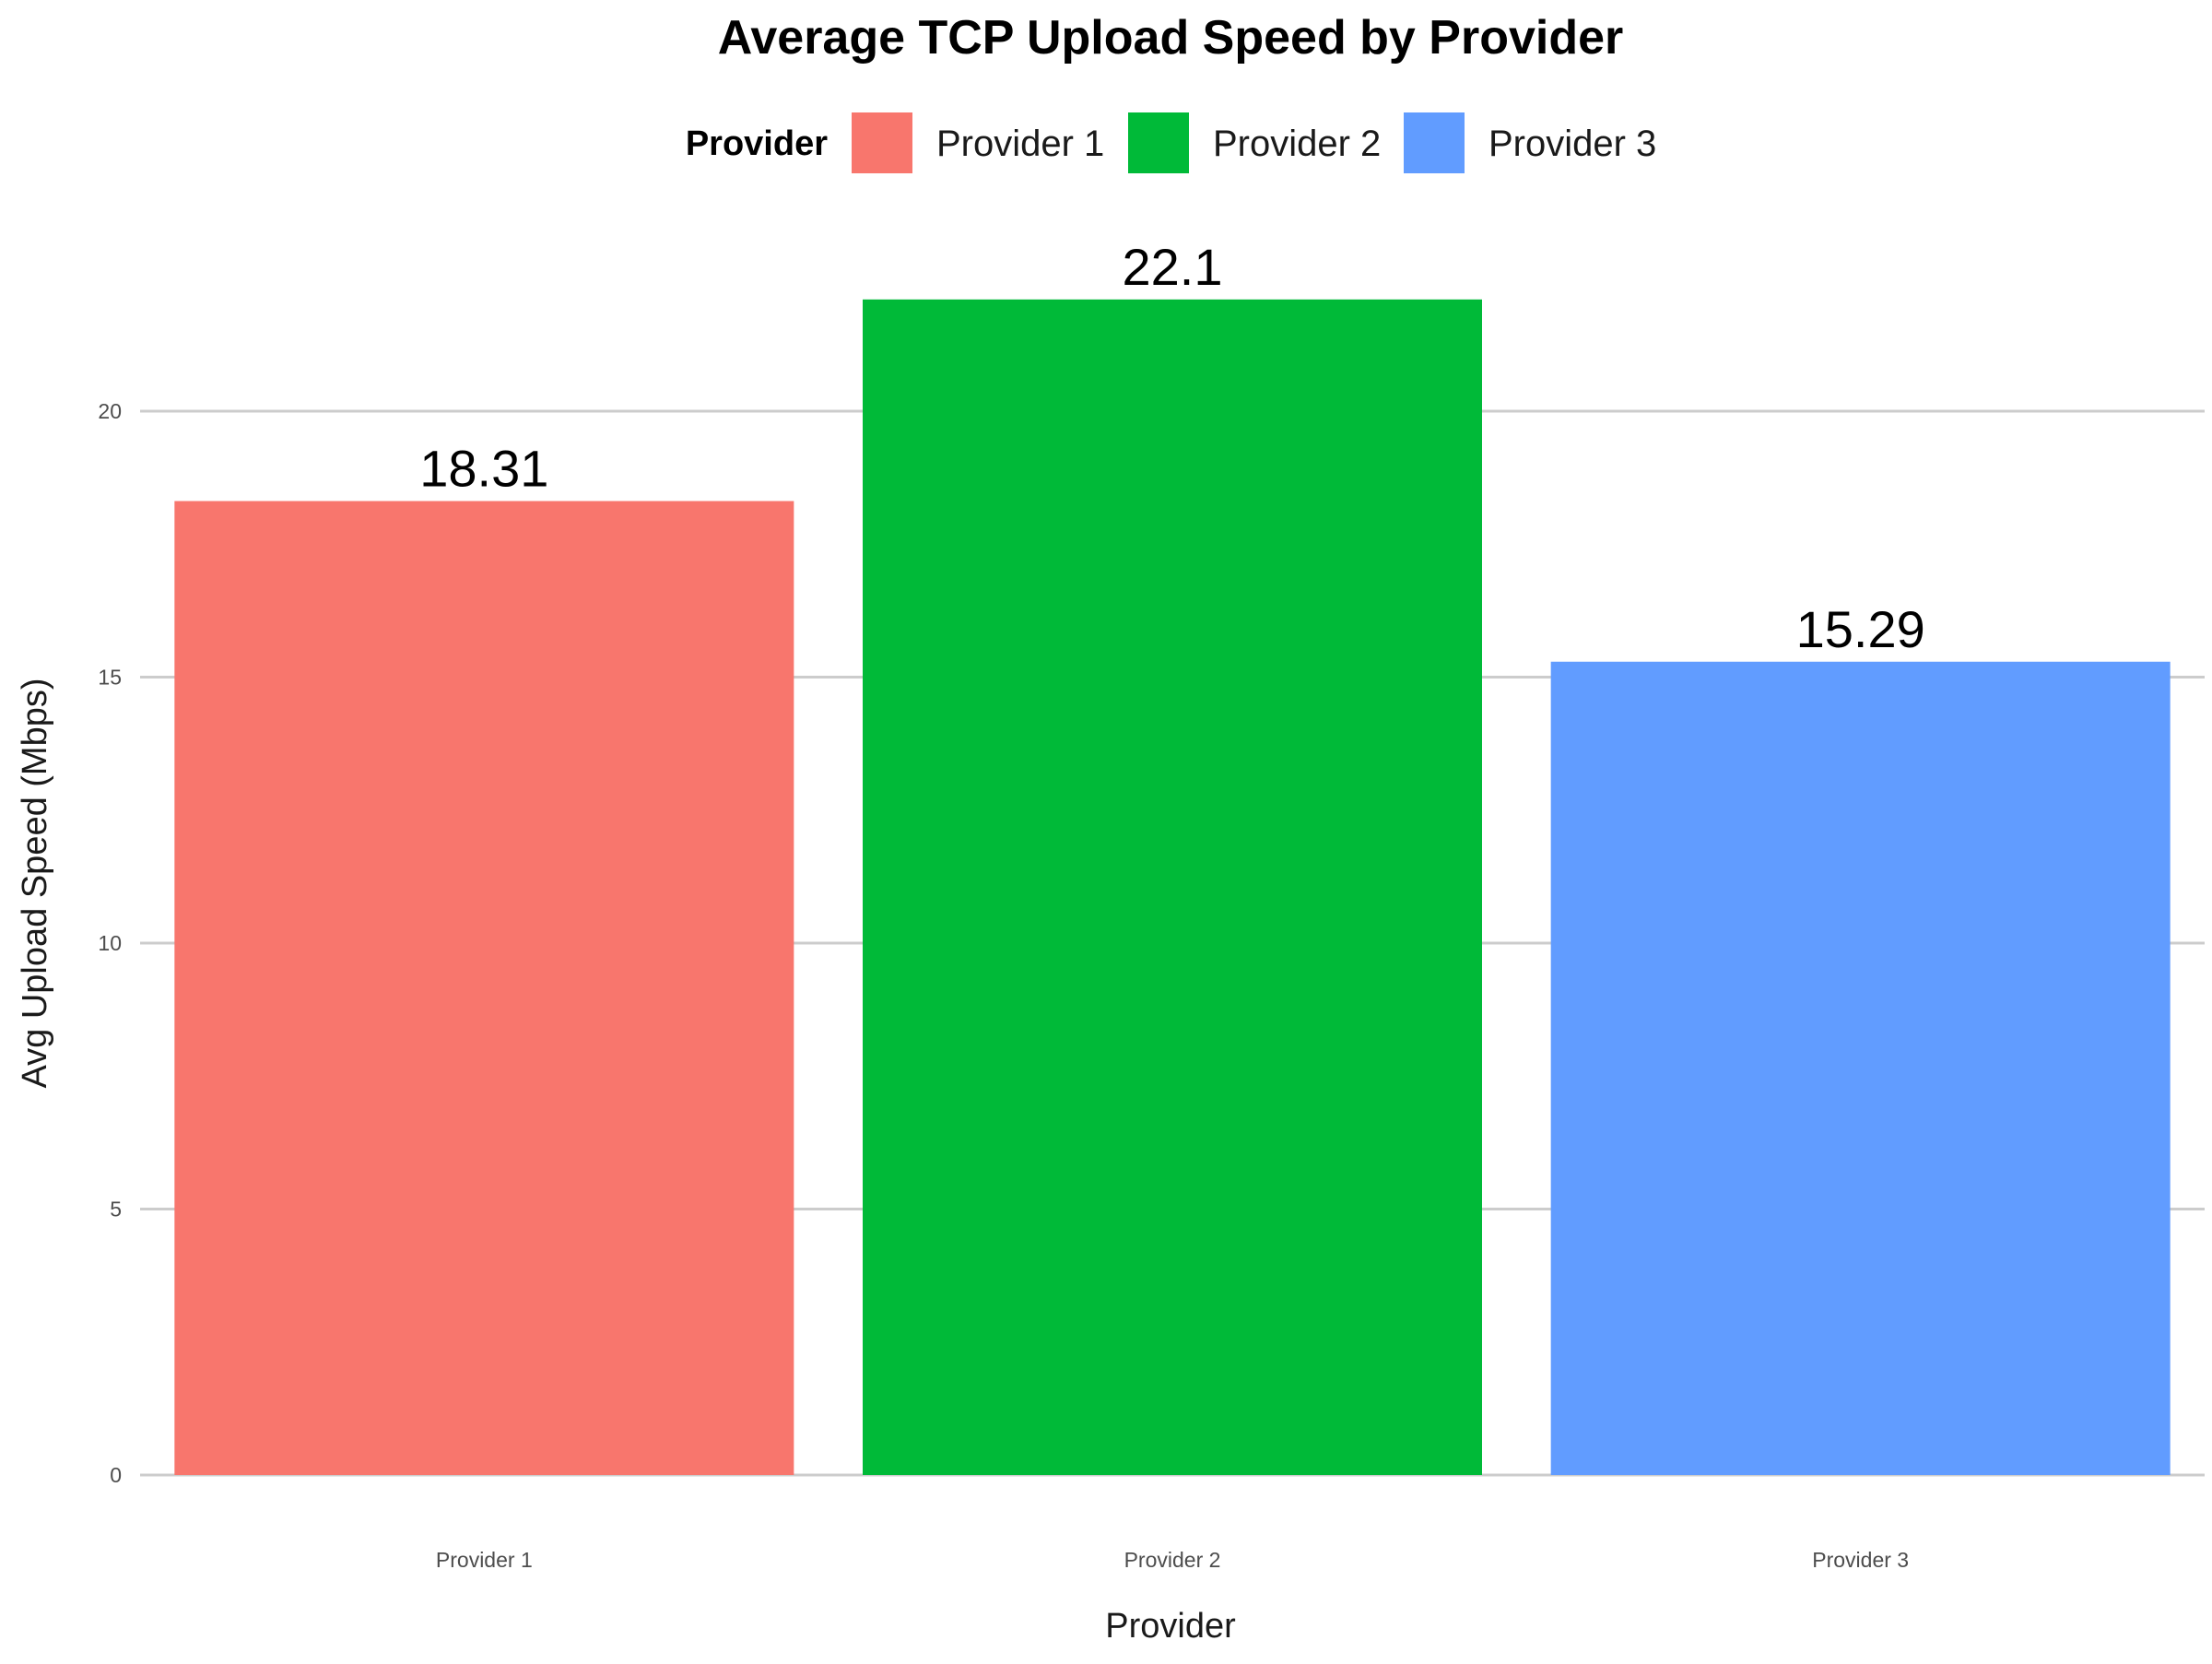 The width and height of the screenshot is (2212, 1664). Describe the element at coordinates (484, 1560) in the screenshot. I see `x-tick-label: Provider 1` at that location.